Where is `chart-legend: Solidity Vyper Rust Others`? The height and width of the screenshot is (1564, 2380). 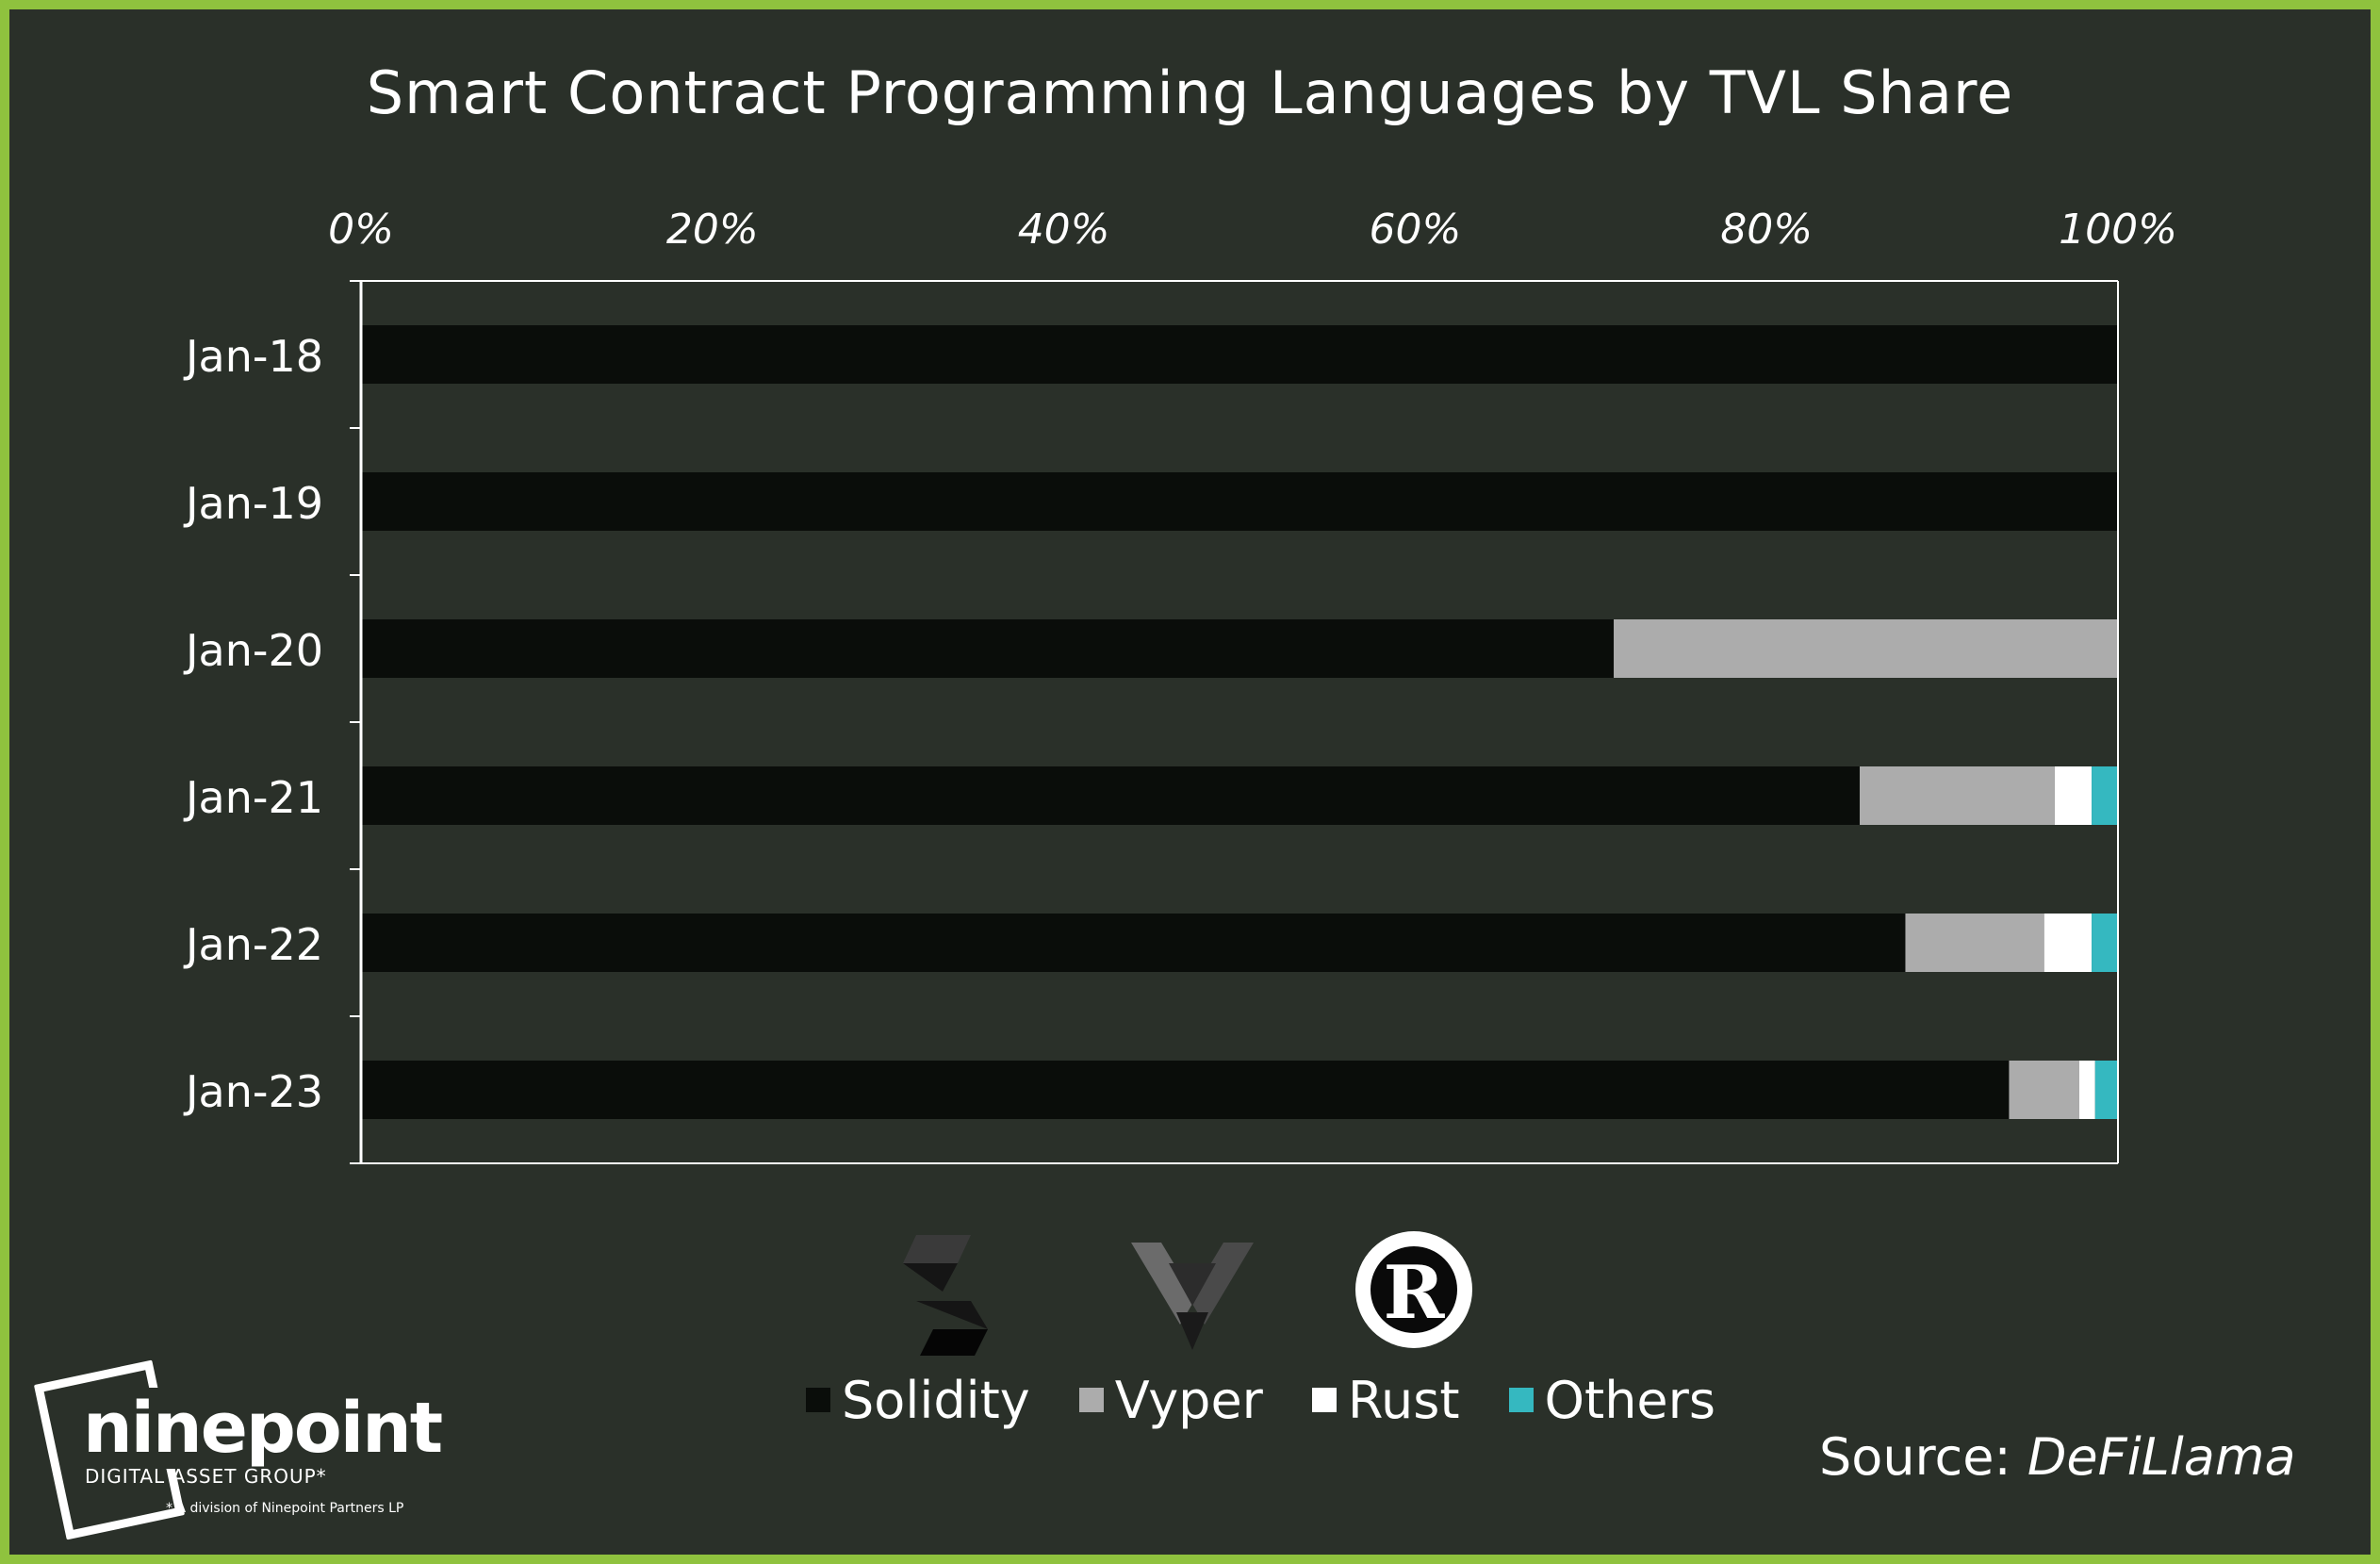 chart-legend: Solidity Vyper Rust Others is located at coordinates (1285, 1400).